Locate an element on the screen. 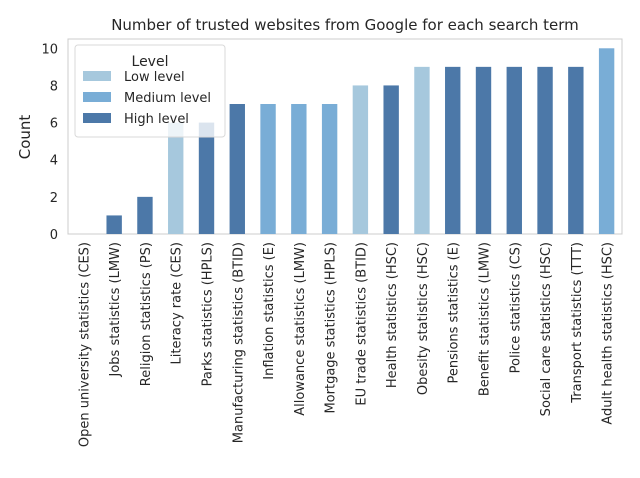 This screenshot has height=478, width=640. y-tick-label-2: 4 is located at coordinates (54, 161).